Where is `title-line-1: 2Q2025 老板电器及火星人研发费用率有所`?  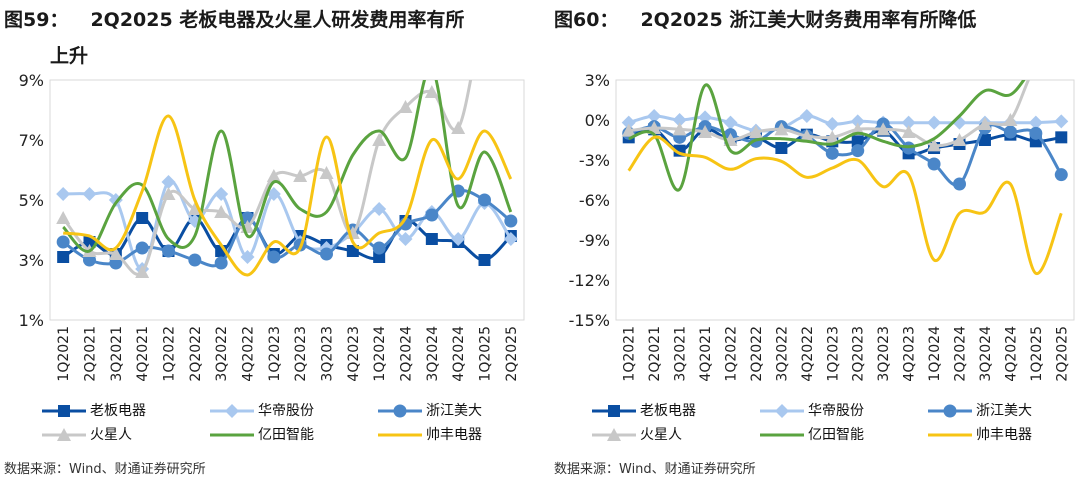
title-line-1: 2Q2025 老板电器及火星人研发费用率有所 is located at coordinates (277, 20).